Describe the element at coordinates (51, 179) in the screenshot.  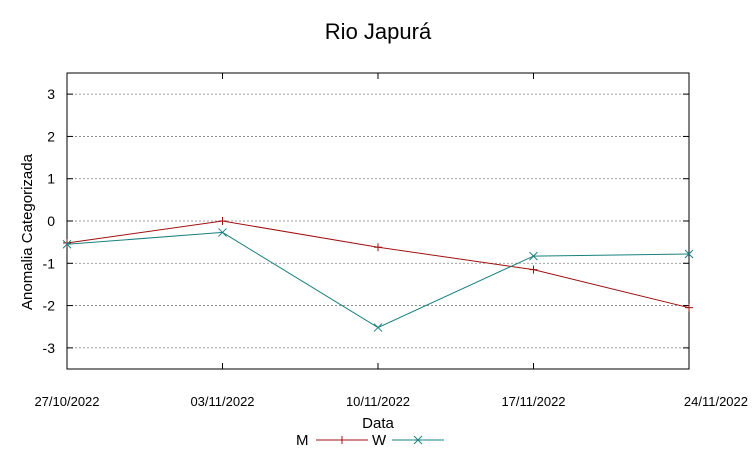
I see `y-tick-label: 1` at that location.